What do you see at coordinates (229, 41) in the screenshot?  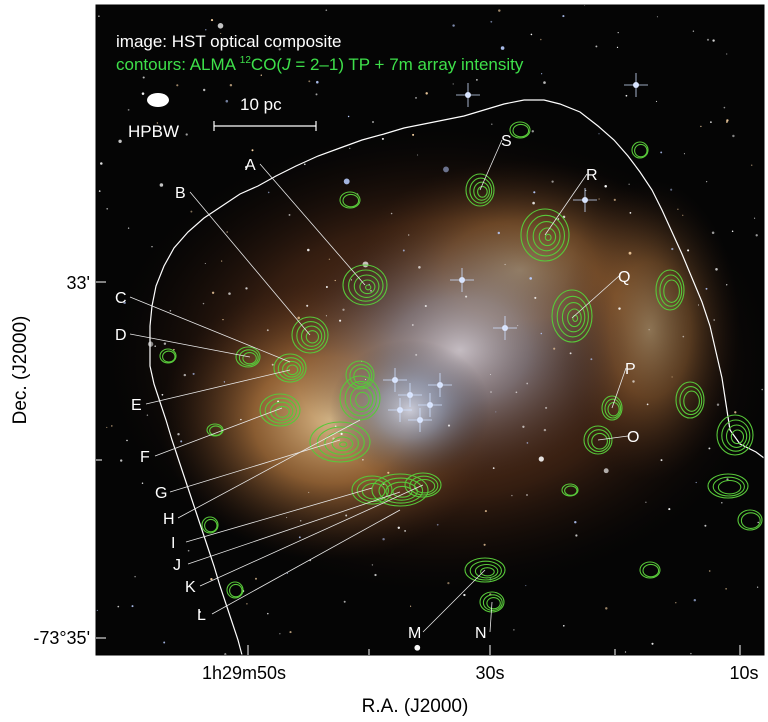 I see `header-image-caption: image: HST optical composite` at bounding box center [229, 41].